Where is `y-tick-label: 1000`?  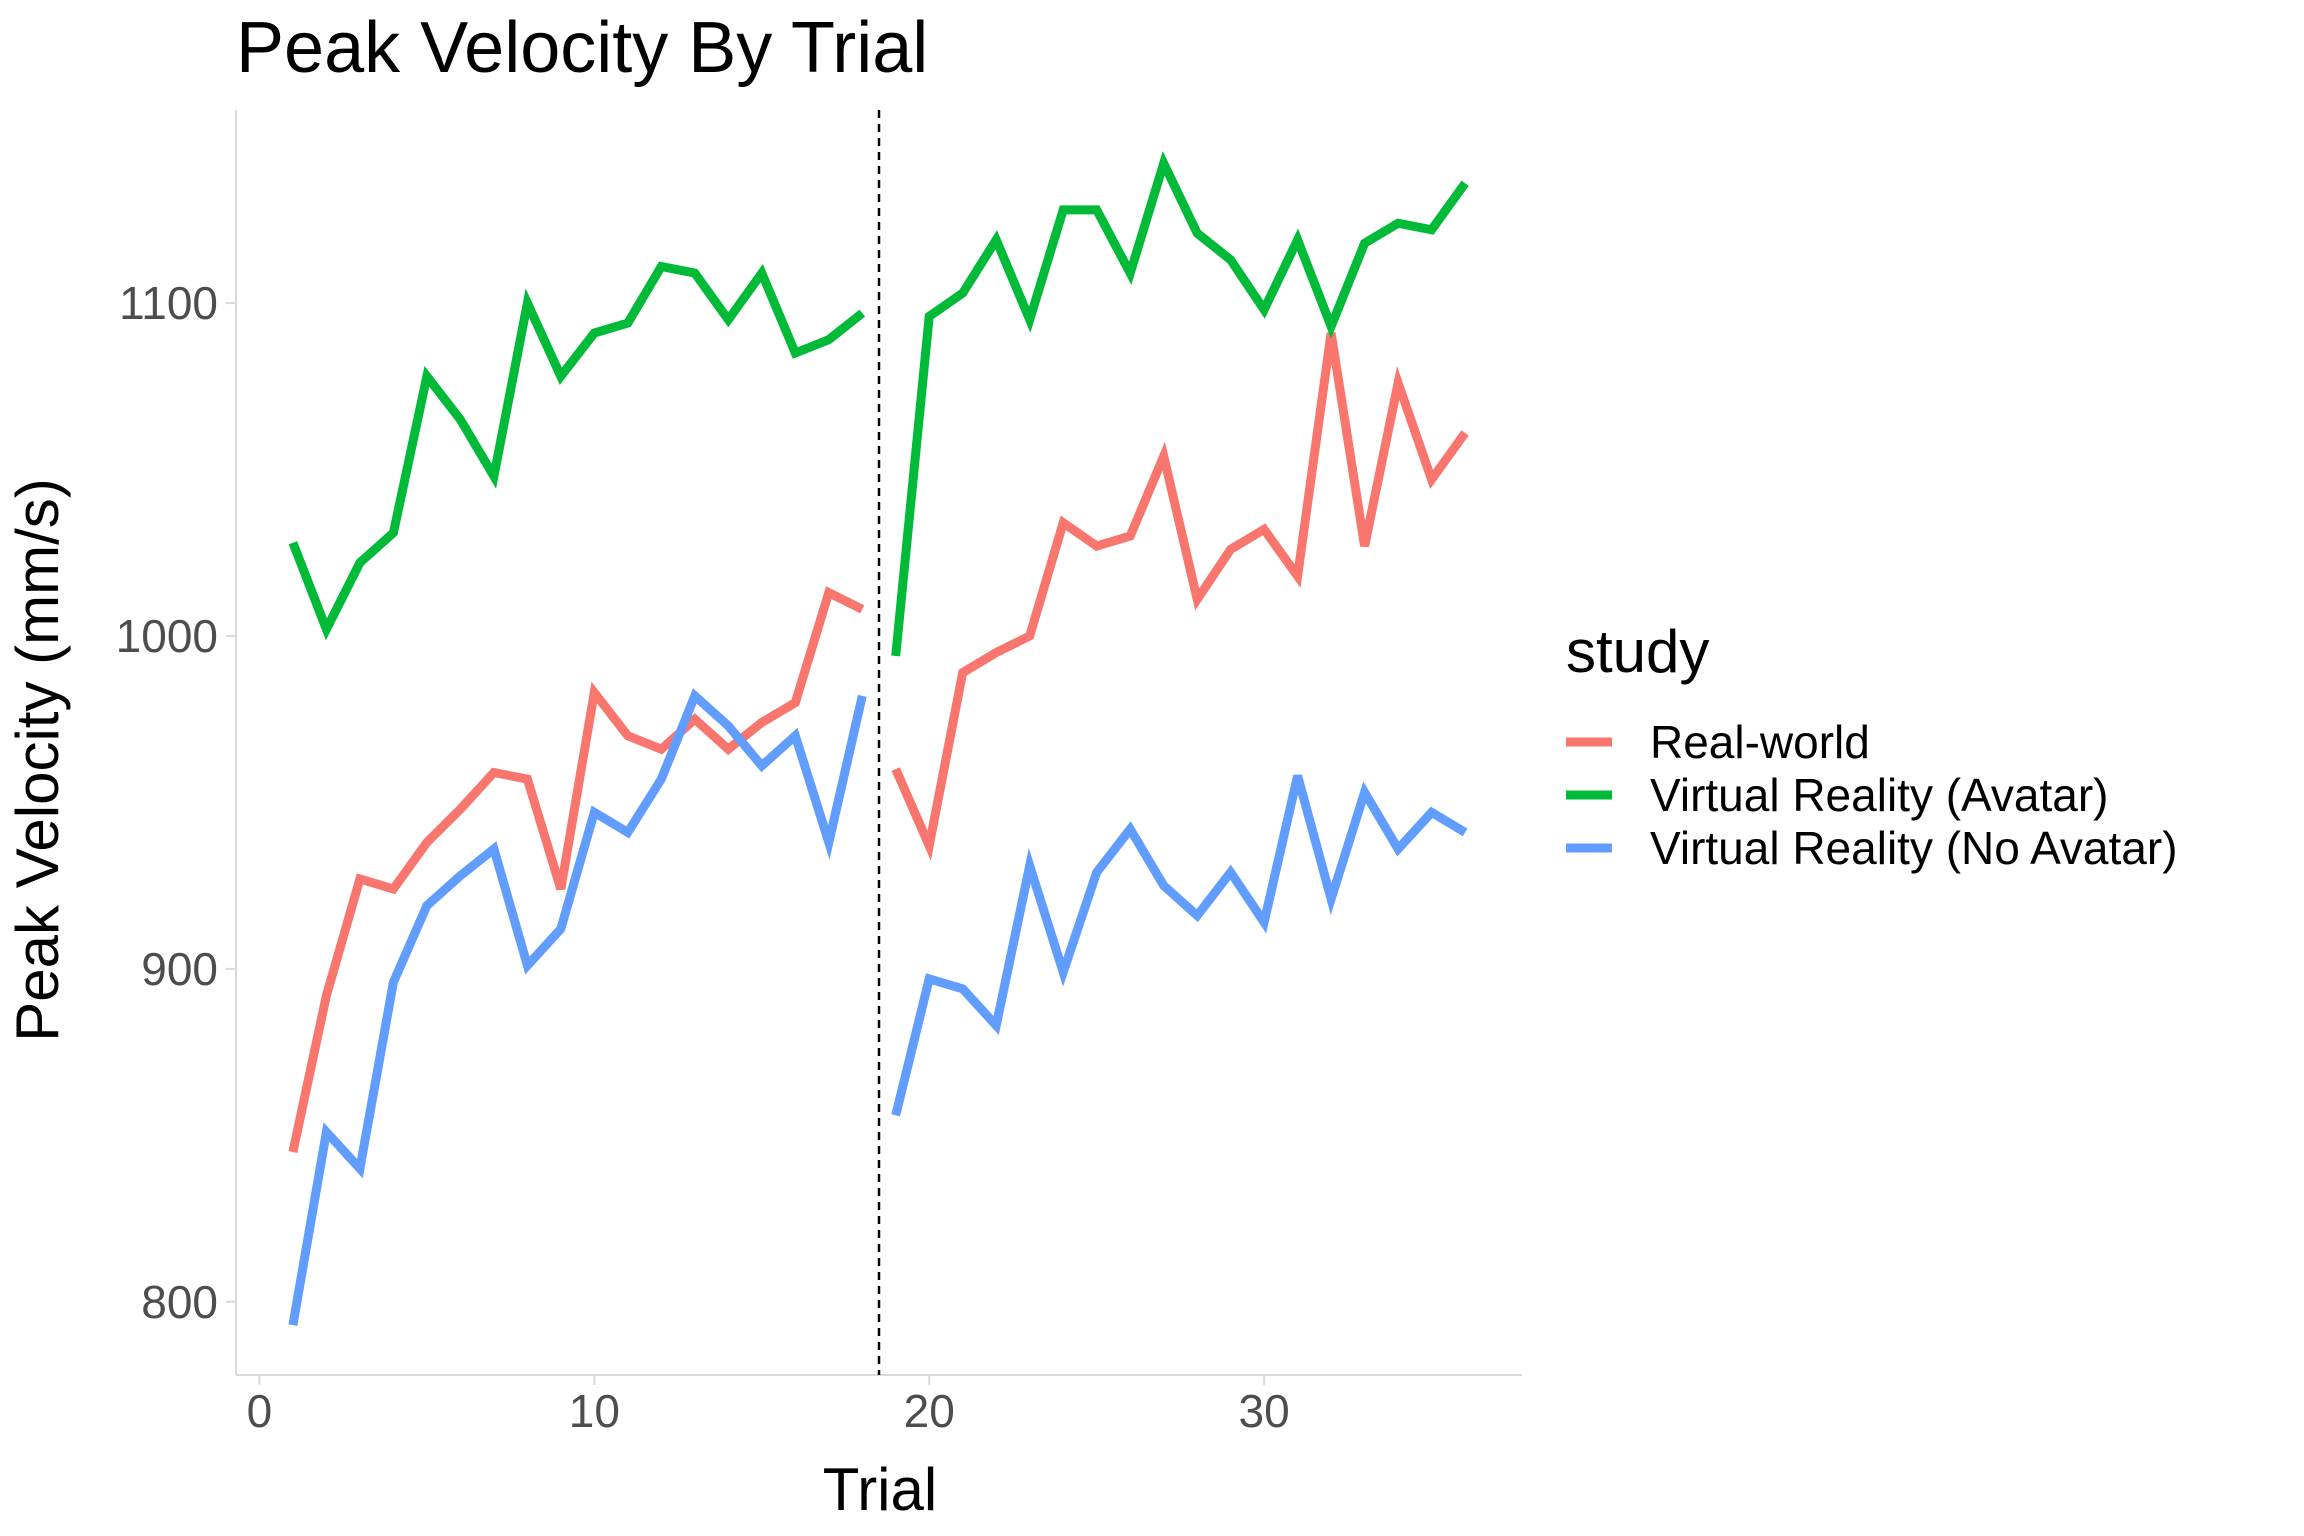 y-tick-label: 1000 is located at coordinates (167, 636).